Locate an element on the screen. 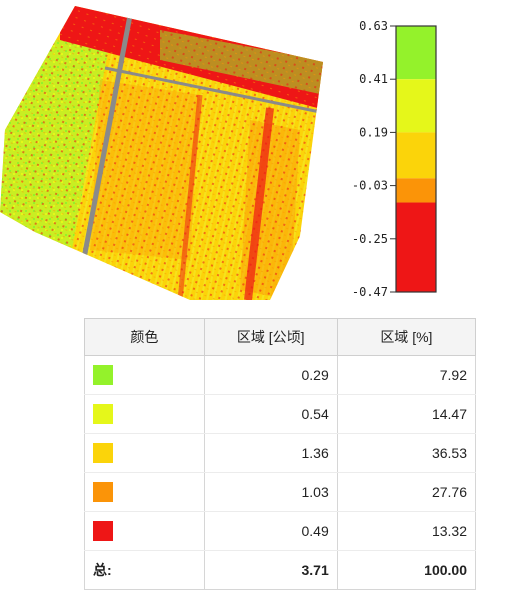 This screenshot has height=596, width=509. area-ha-cell: 0.54 is located at coordinates (270, 414).